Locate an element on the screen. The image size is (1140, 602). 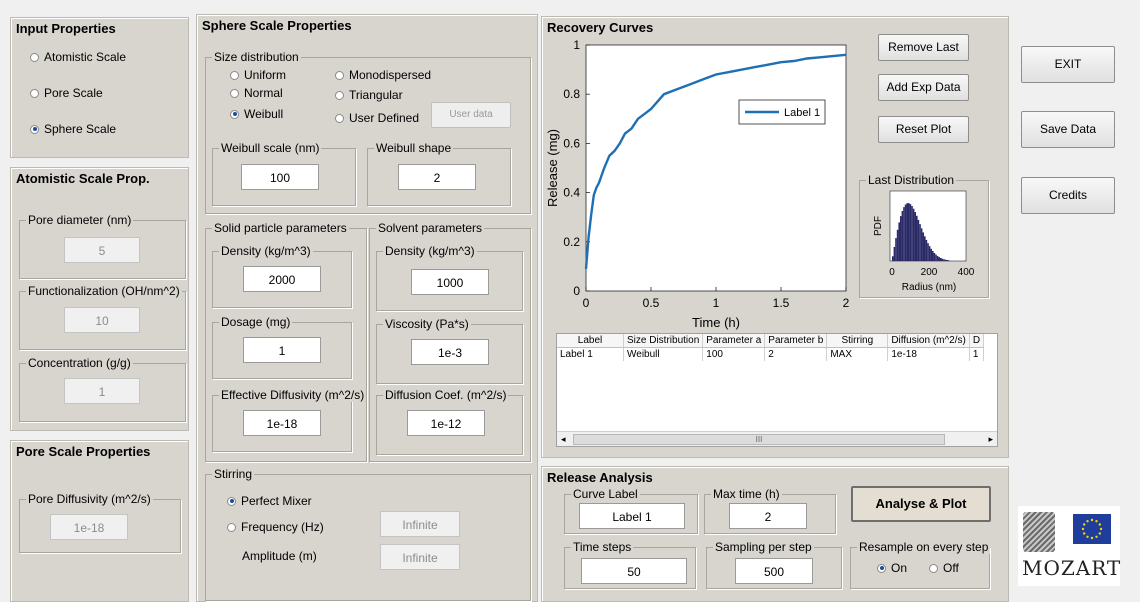
table-header: Stirring is located at coordinates (857, 341).